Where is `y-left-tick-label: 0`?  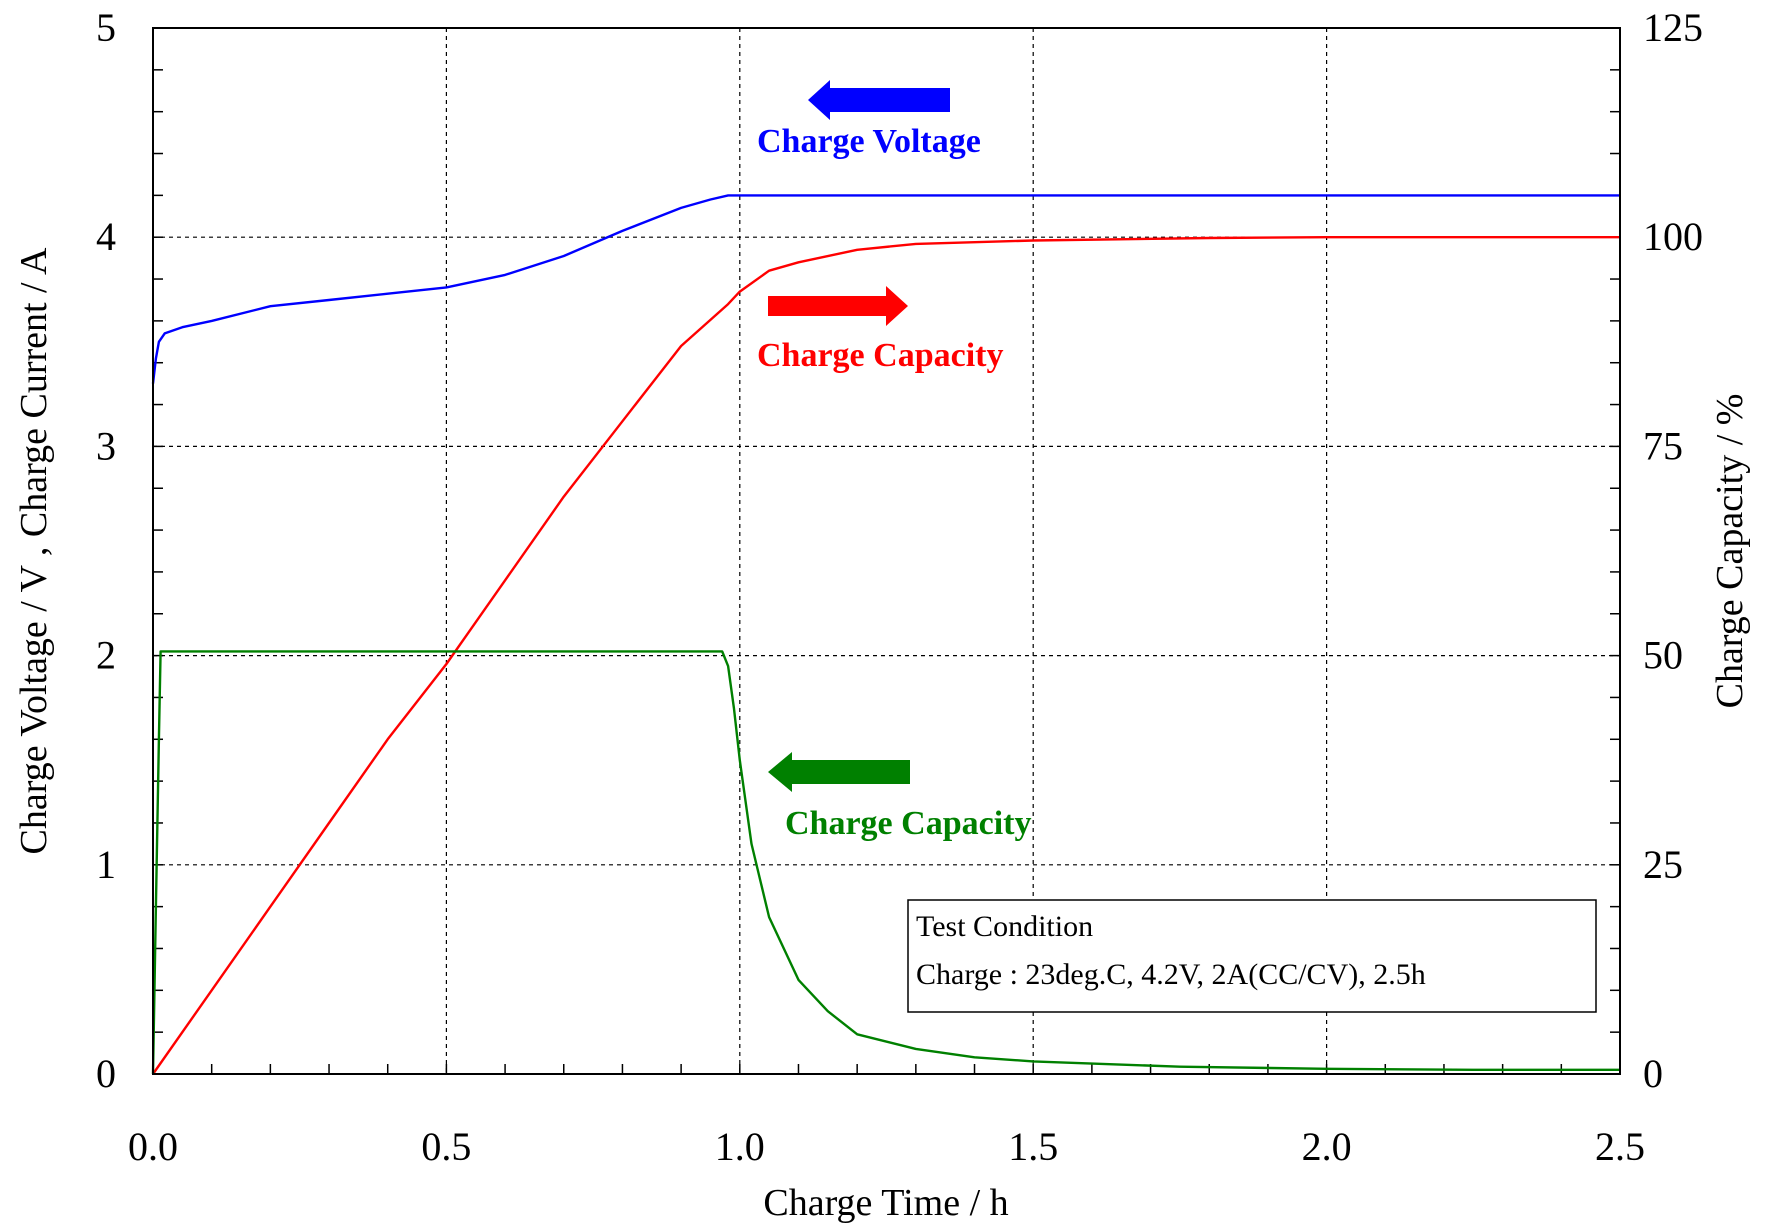 y-left-tick-label: 0 is located at coordinates (106, 1073).